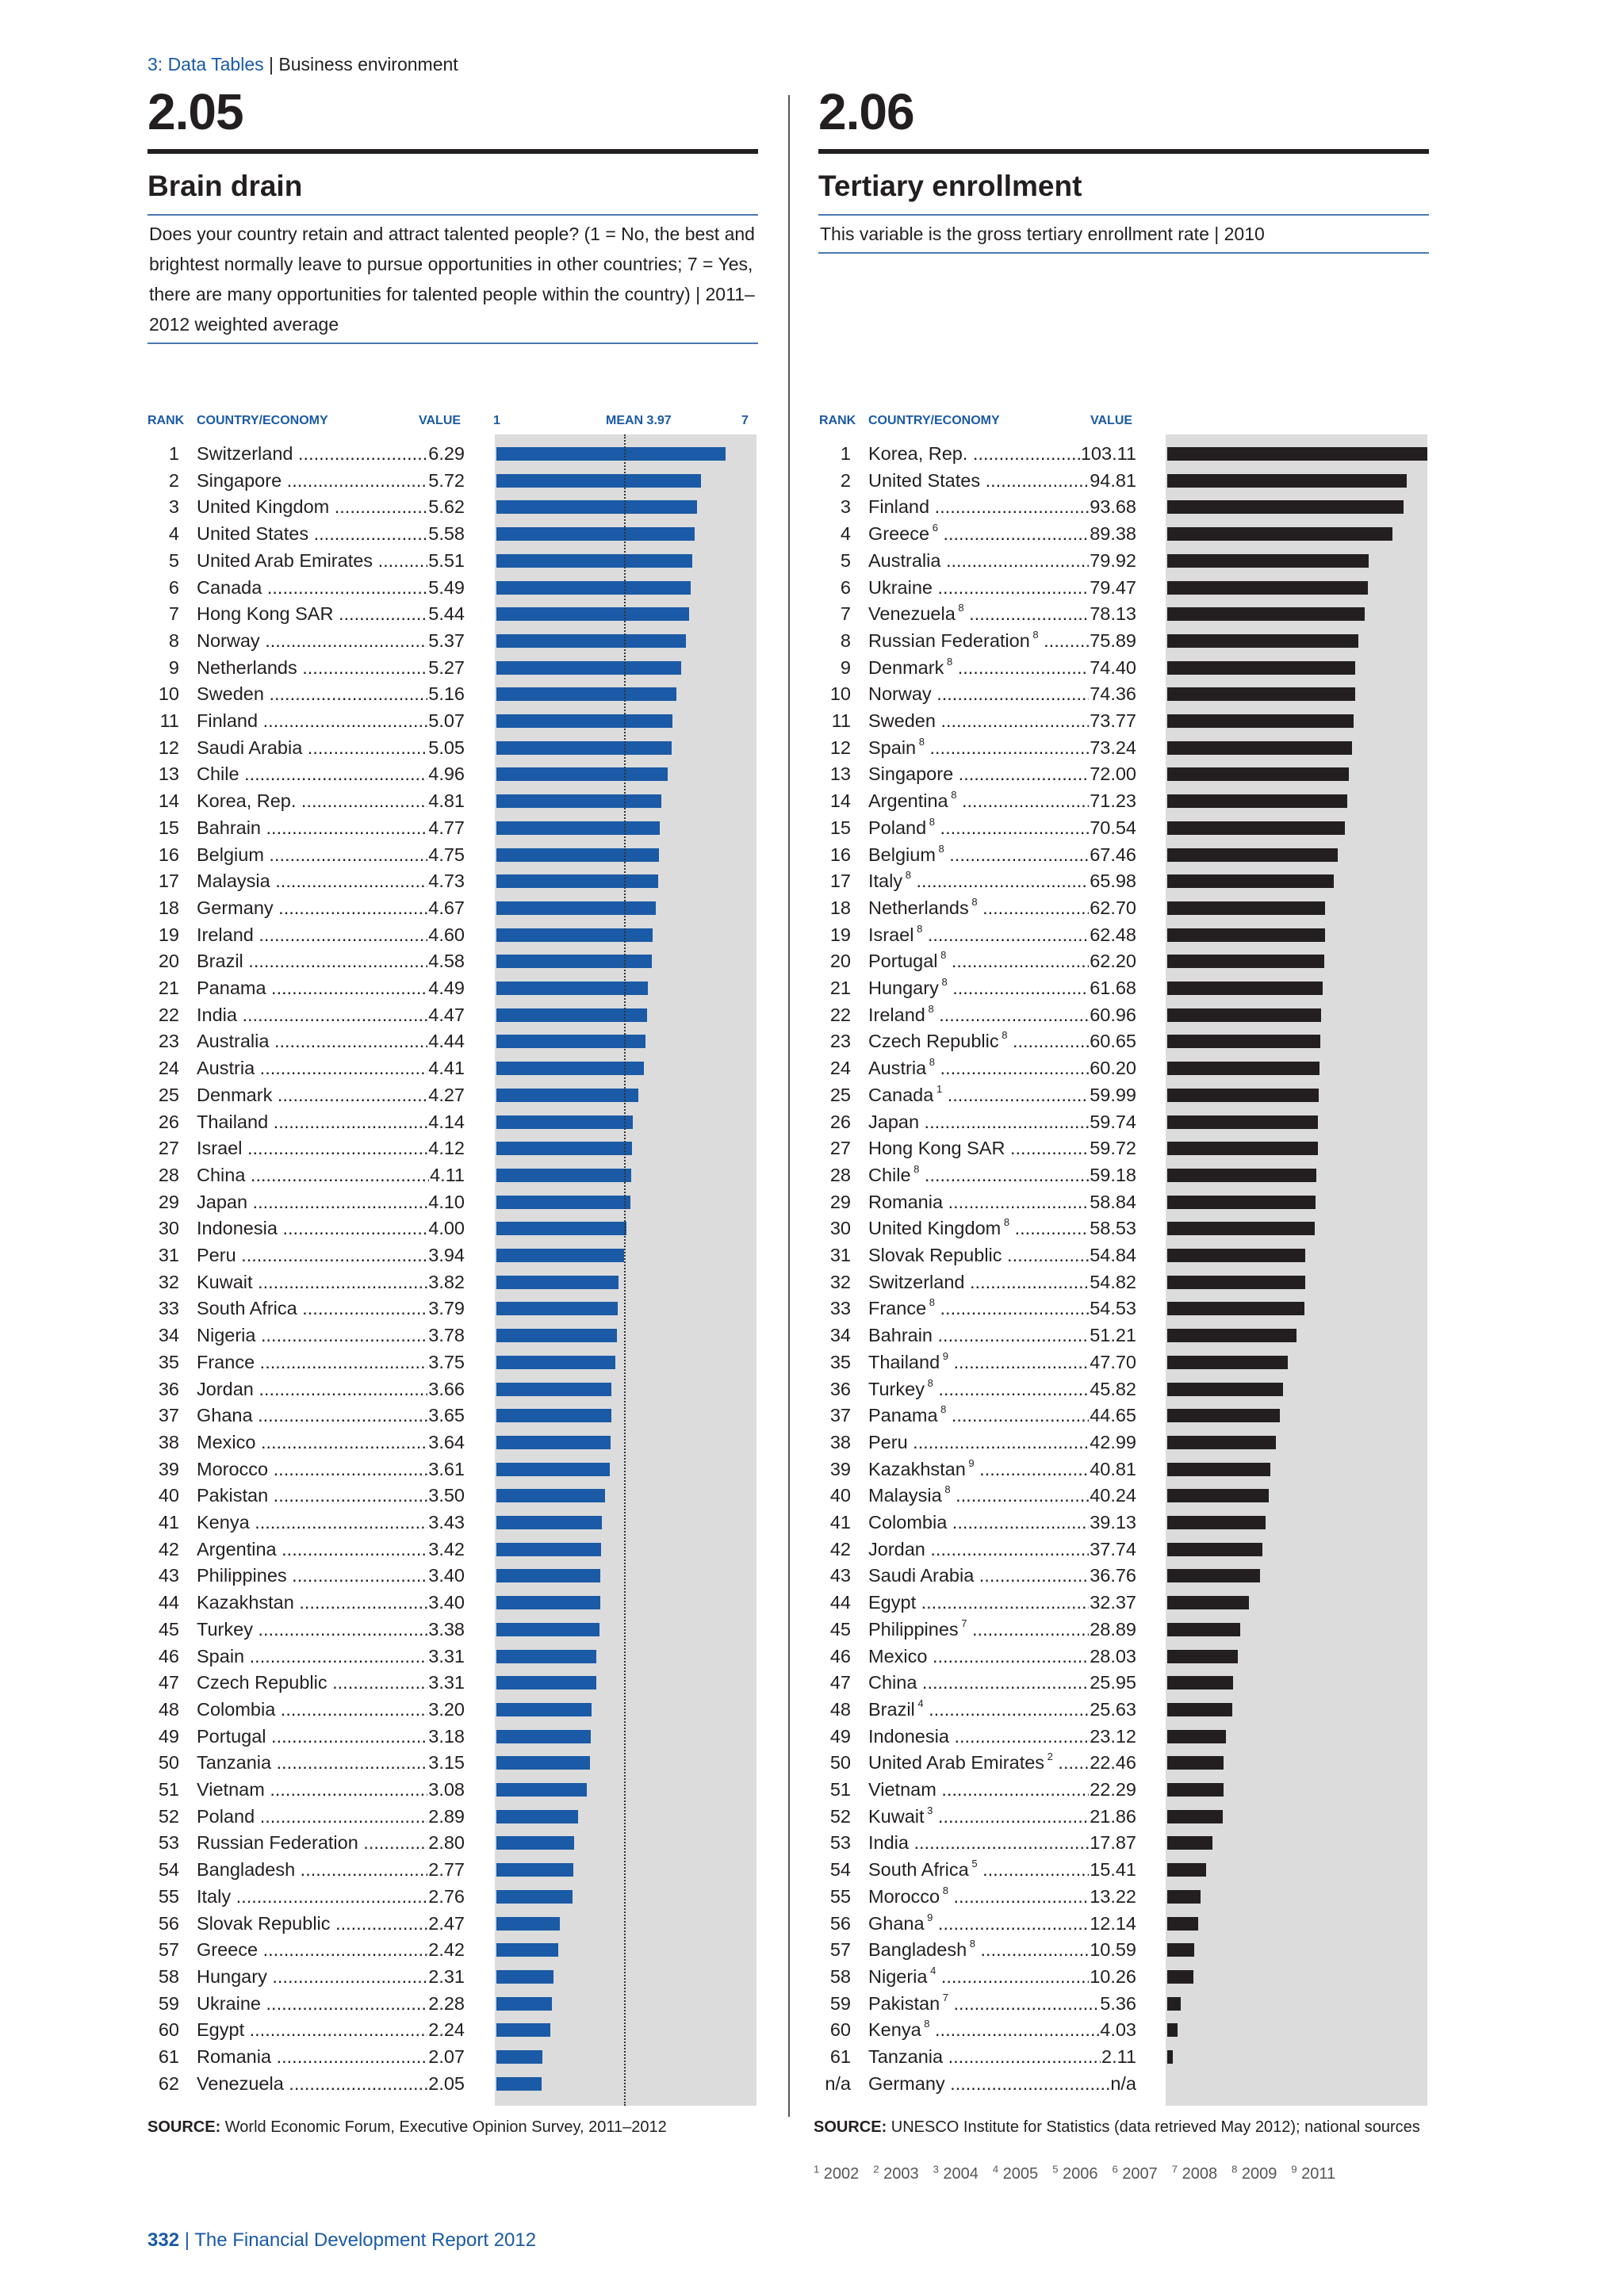 The height and width of the screenshot is (2296, 1624). What do you see at coordinates (168, 1683) in the screenshot?
I see `rank-cell: 47` at bounding box center [168, 1683].